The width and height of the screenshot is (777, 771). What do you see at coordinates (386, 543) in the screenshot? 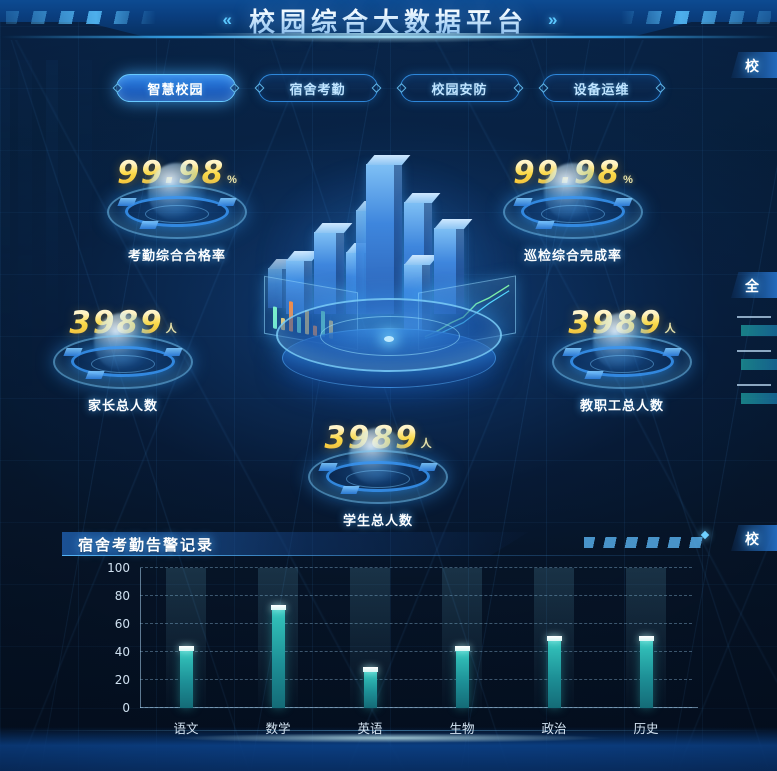
I see `panel-header: 宿舍考勤告警记录` at bounding box center [386, 543].